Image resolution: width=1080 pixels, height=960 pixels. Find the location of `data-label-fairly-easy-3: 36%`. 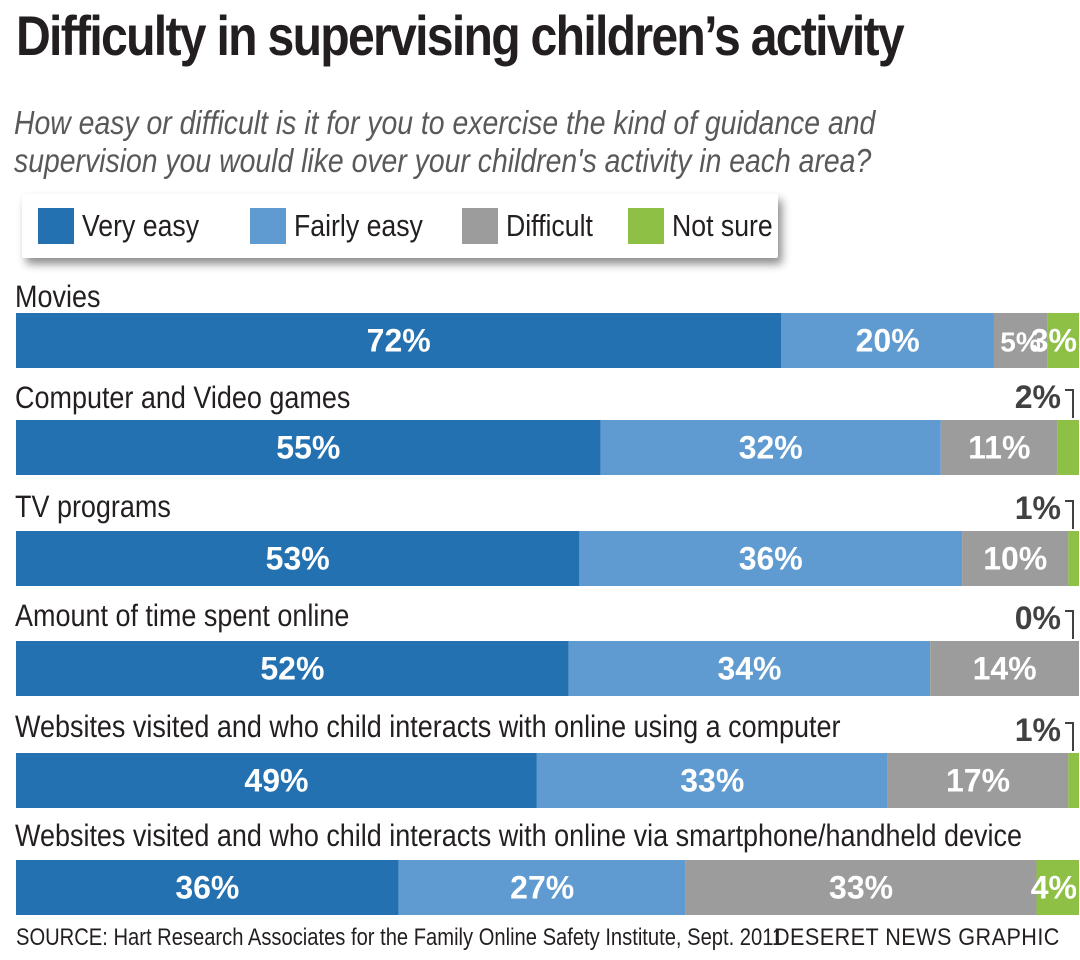

data-label-fairly-easy-3: 36% is located at coordinates (771, 559).